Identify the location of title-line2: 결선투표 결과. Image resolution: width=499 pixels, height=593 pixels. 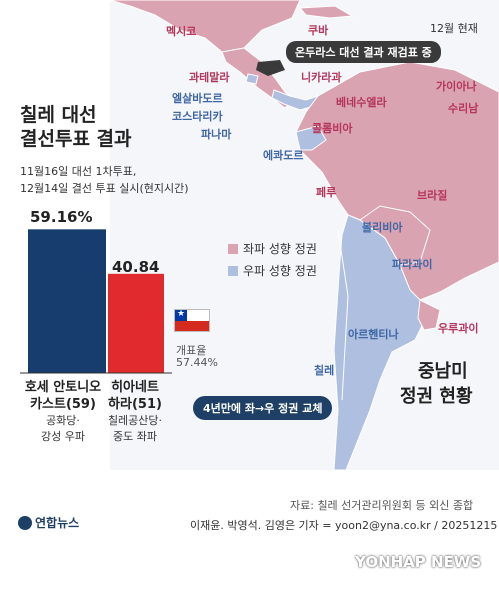
(76, 139).